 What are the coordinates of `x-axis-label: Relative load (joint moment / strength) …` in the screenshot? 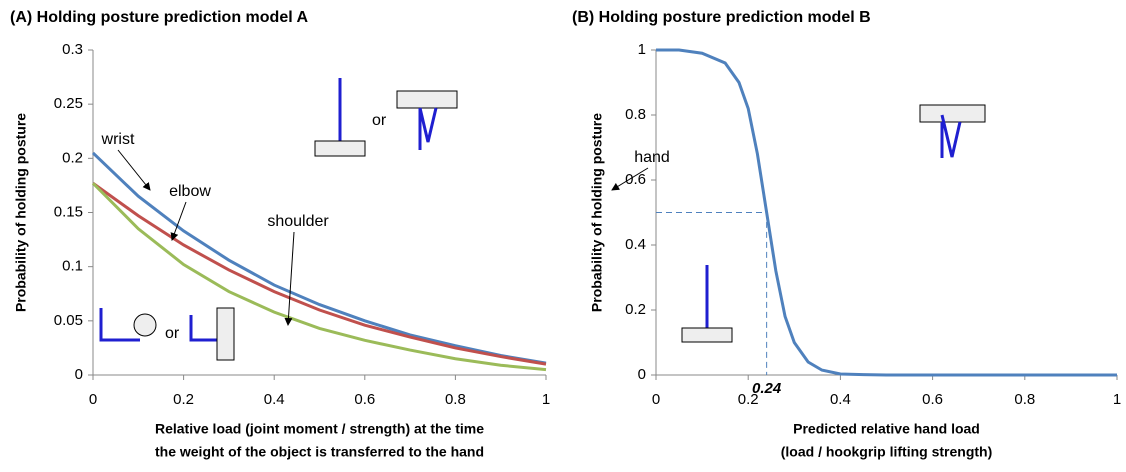 It's located at (319, 429).